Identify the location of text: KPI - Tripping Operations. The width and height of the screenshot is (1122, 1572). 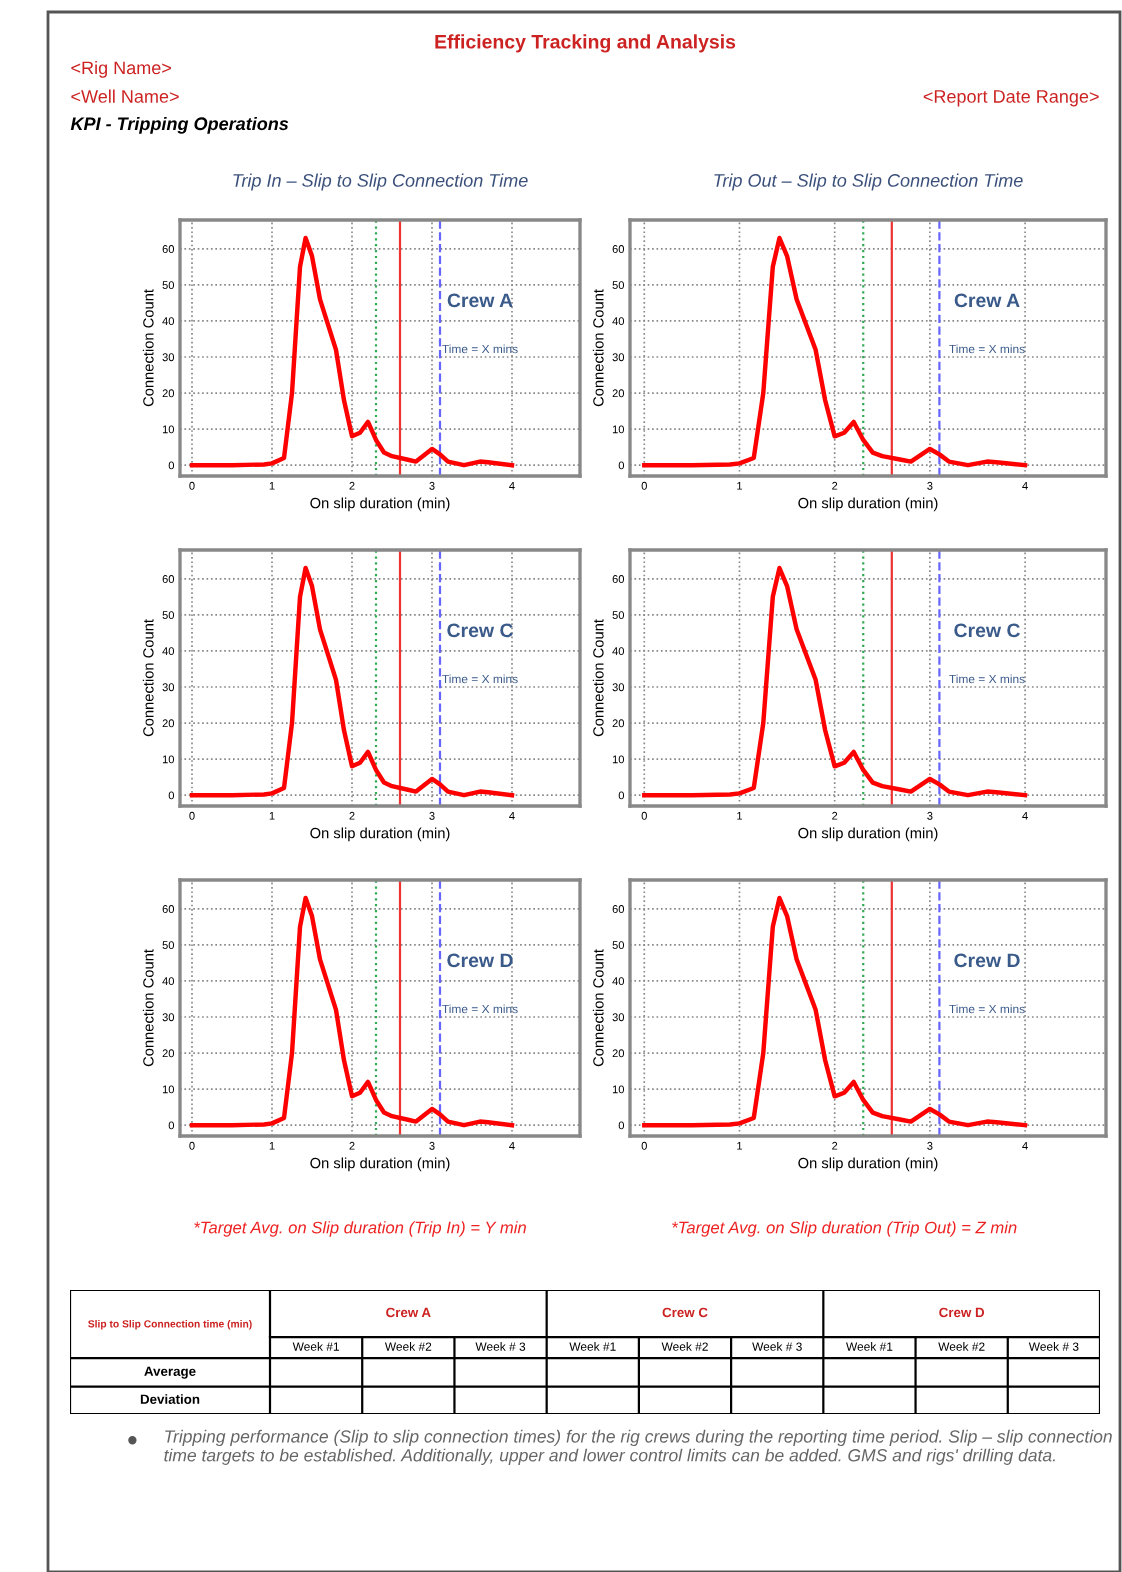
(179, 125).